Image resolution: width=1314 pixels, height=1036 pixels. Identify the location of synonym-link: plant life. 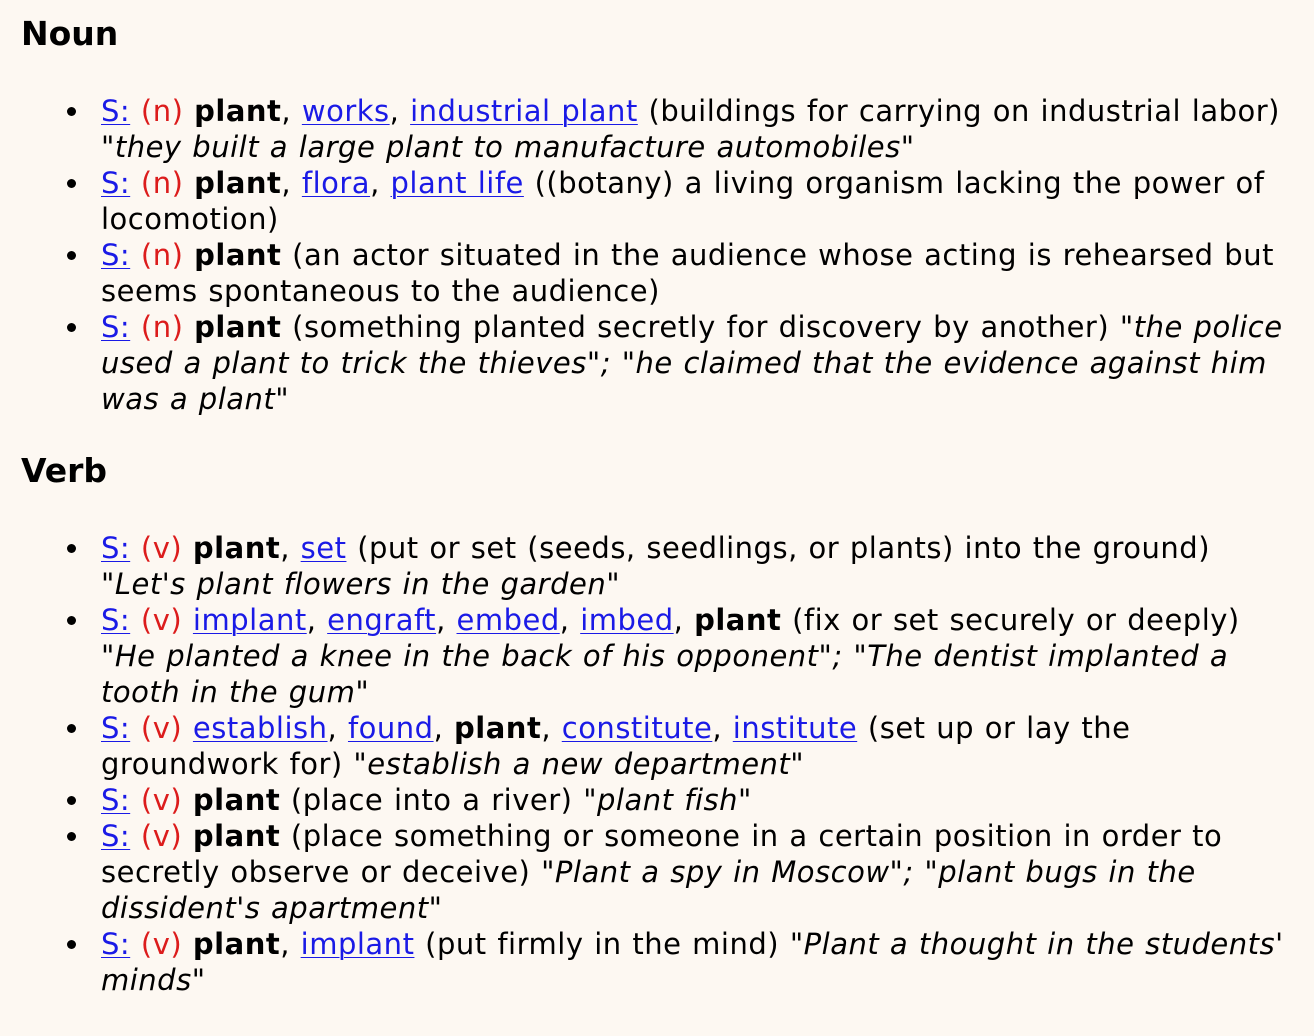
(457, 183).